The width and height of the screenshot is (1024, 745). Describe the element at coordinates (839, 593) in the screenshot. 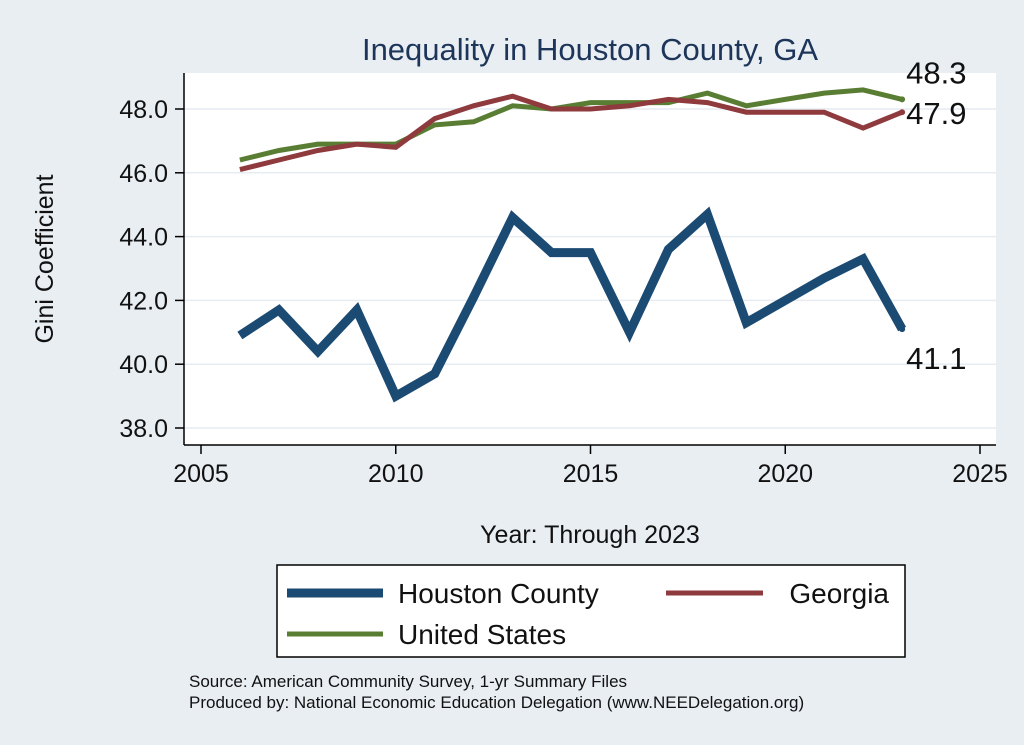

I see `legend-label: Georgia` at that location.